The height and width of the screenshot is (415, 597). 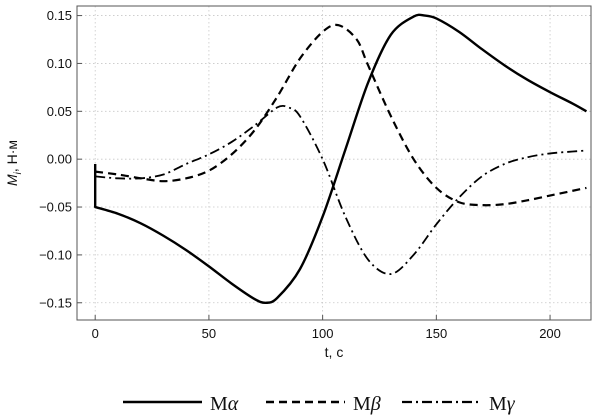 I want to click on y-tick-label: 0.15, so click(x=59, y=15).